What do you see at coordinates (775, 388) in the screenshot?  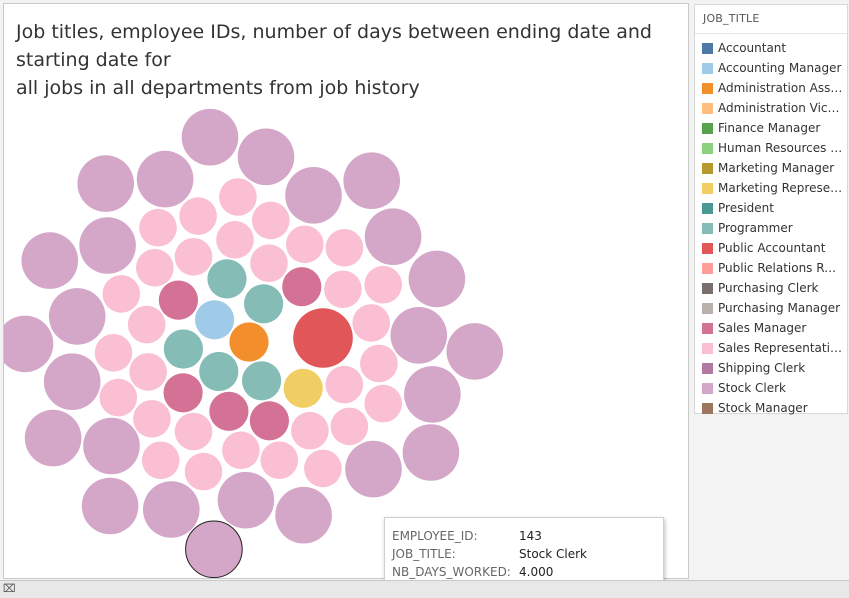 I see `legend-item: Stock Clerk` at bounding box center [775, 388].